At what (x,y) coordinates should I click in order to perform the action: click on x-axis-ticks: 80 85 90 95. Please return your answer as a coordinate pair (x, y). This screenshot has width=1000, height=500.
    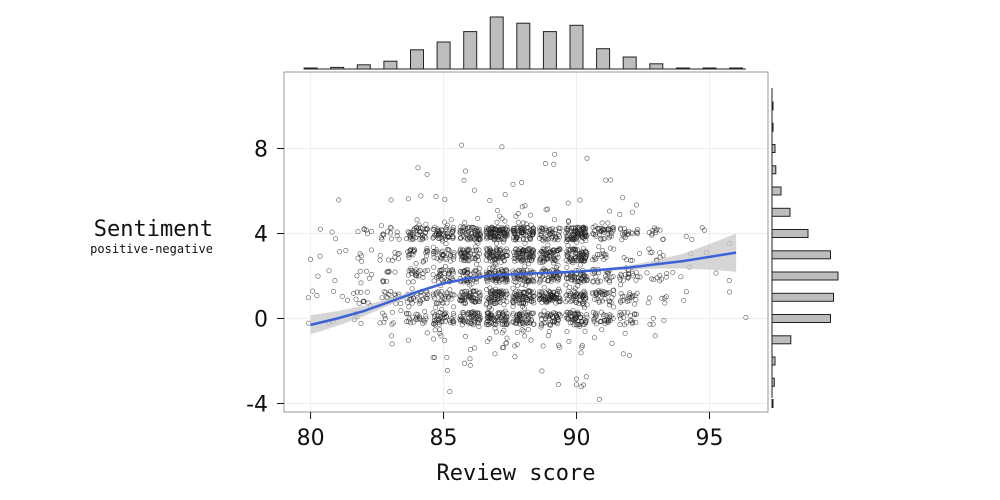
    Looking at the image, I should click on (510, 431).